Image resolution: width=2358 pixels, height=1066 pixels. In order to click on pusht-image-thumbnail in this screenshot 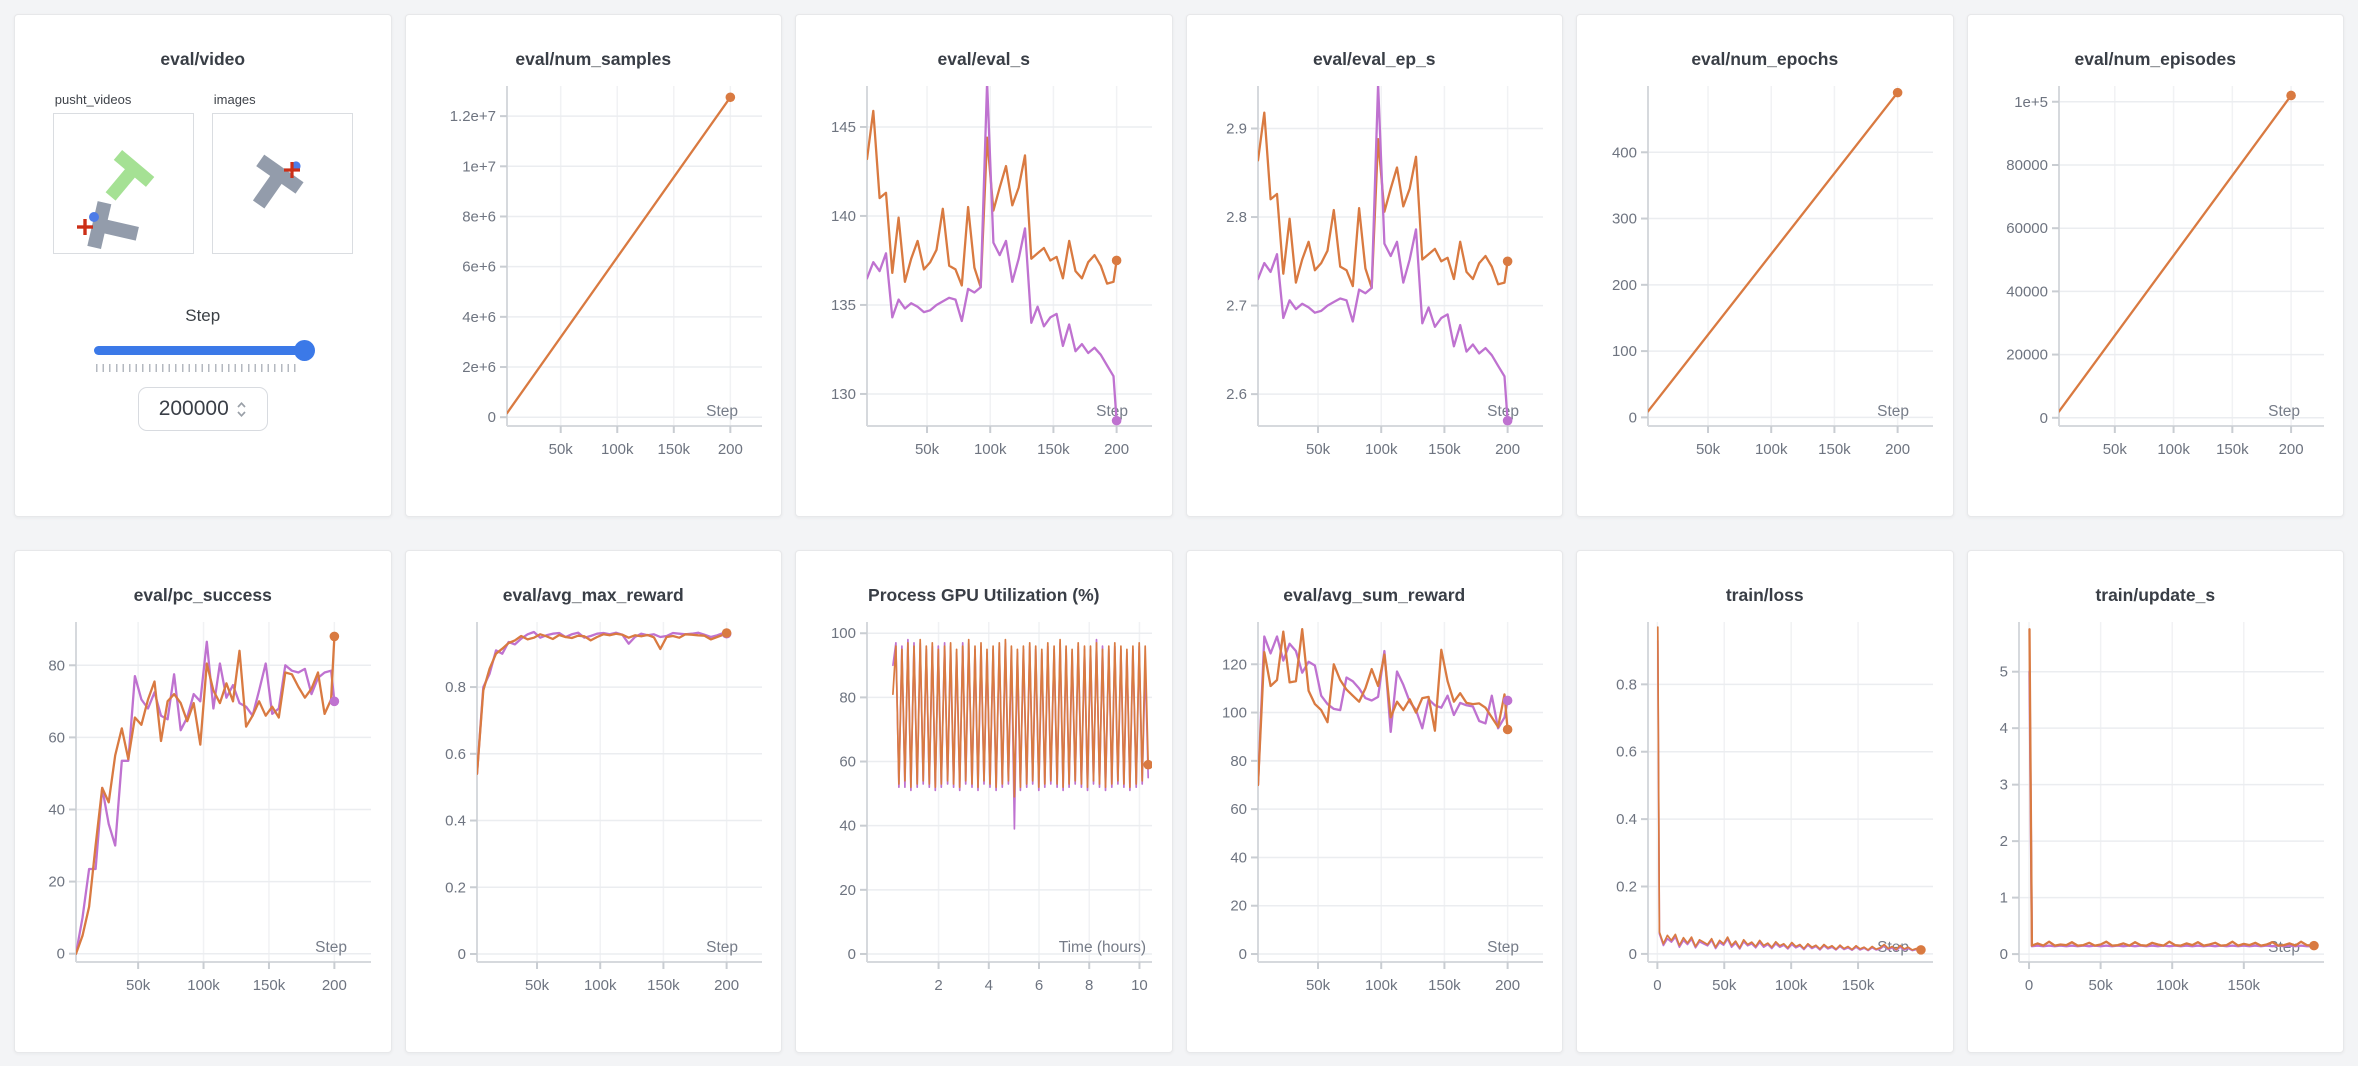, I will do `click(282, 183)`.